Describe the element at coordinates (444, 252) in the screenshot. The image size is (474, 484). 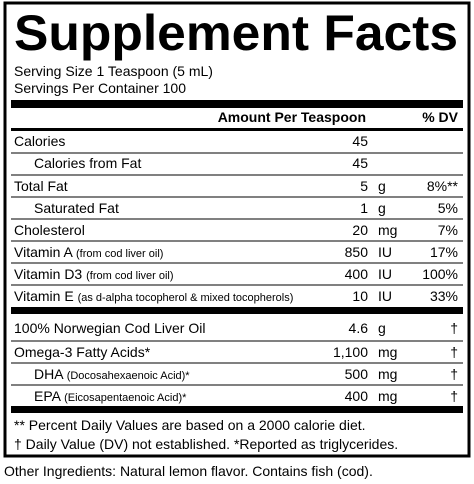
I see `daily-value: 17%` at that location.